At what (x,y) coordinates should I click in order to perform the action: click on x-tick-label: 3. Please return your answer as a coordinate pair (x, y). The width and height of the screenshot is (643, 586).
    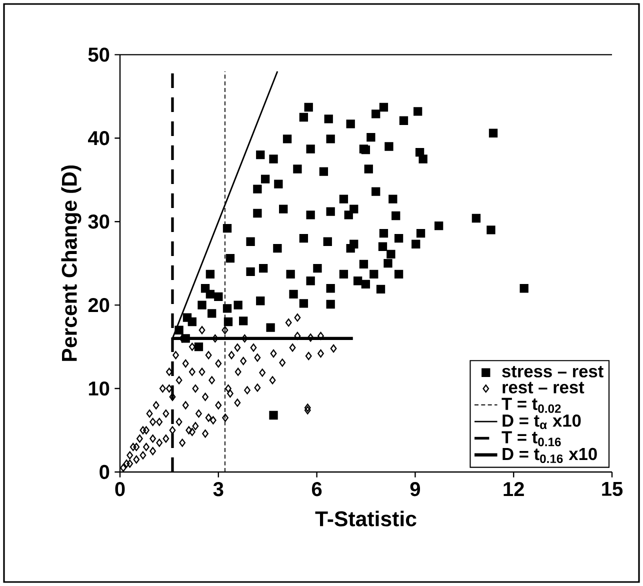
    Looking at the image, I should click on (218, 489).